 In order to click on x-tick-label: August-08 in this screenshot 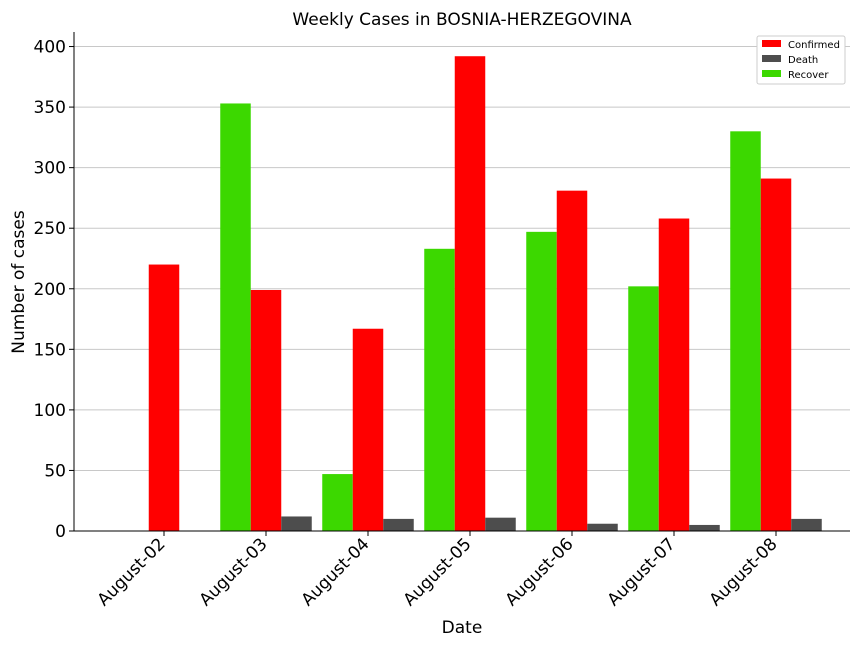, I will do `click(744, 572)`.